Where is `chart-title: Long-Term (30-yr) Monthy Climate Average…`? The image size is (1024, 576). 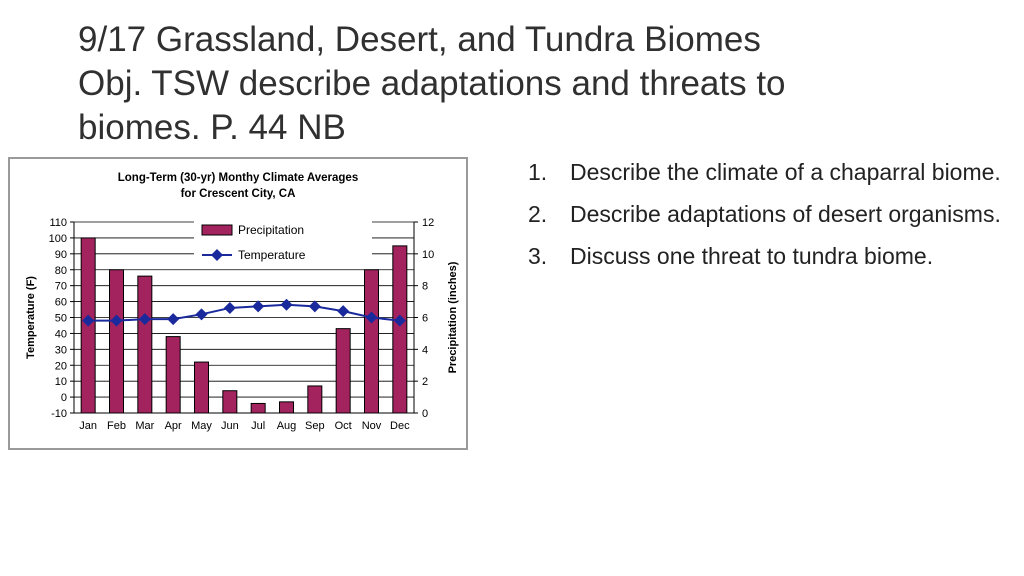 chart-title: Long-Term (30-yr) Monthy Climate Average… is located at coordinates (238, 178).